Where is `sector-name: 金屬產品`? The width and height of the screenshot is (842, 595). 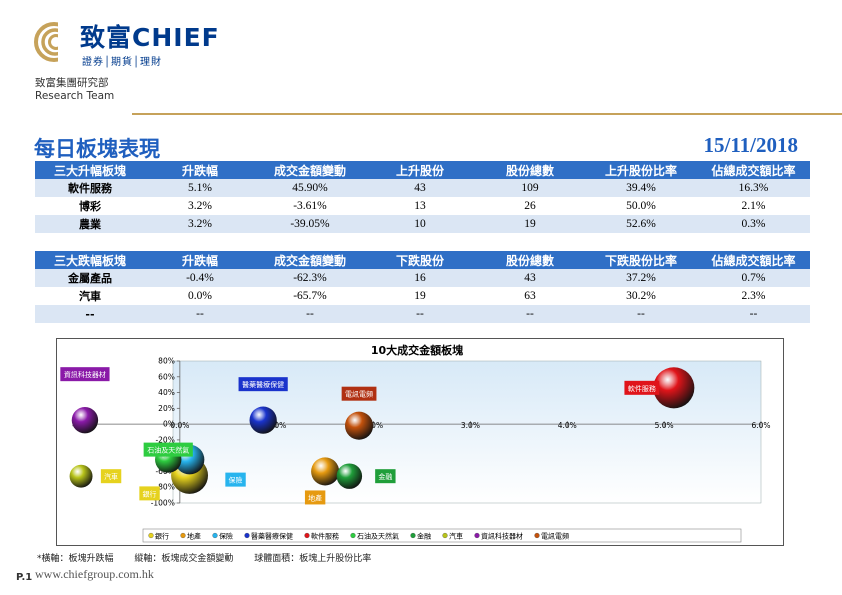 sector-name: 金屬產品 is located at coordinates (90, 278).